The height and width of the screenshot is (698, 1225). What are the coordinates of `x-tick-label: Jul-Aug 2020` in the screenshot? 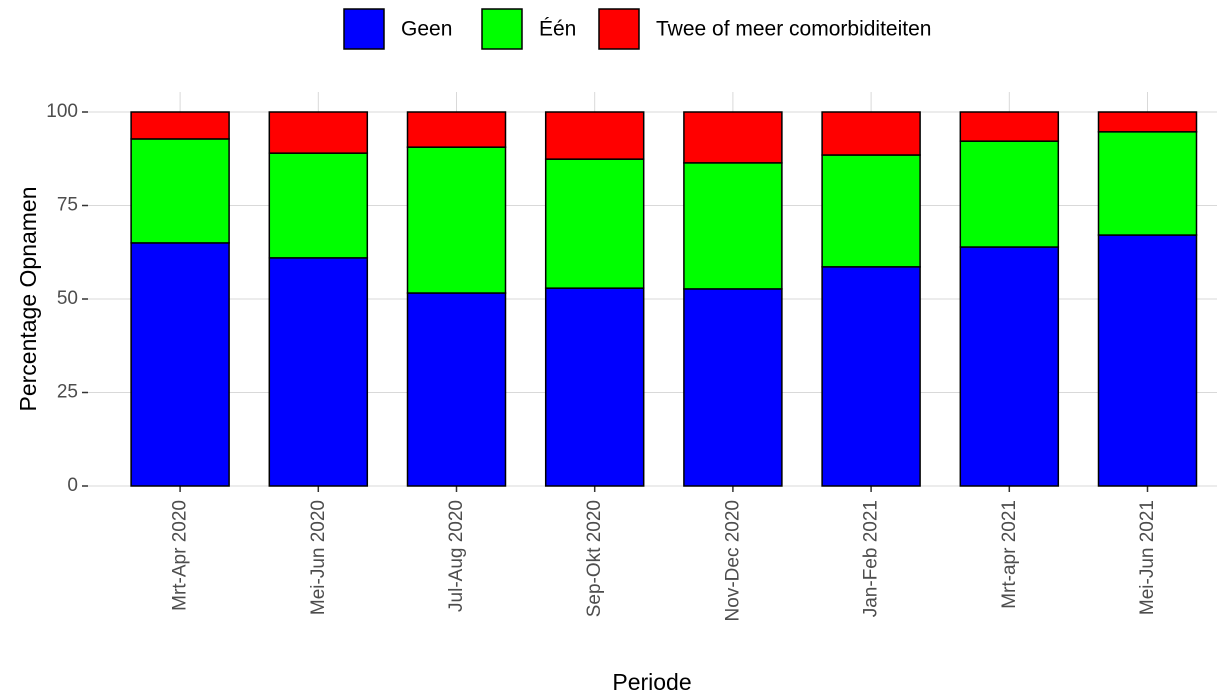 It's located at (456, 556).